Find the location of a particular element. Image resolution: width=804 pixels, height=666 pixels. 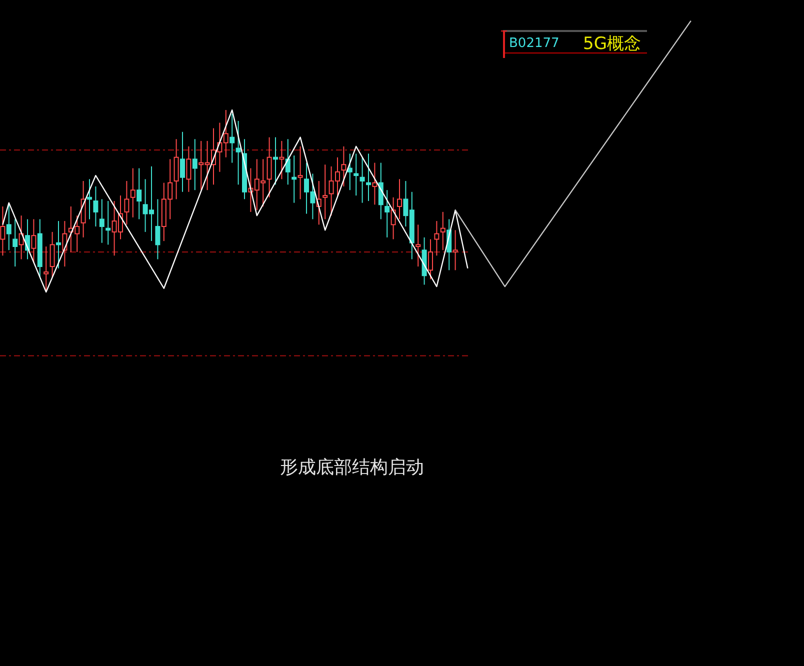

text: 形成底部结构启动 is located at coordinates (352, 467).